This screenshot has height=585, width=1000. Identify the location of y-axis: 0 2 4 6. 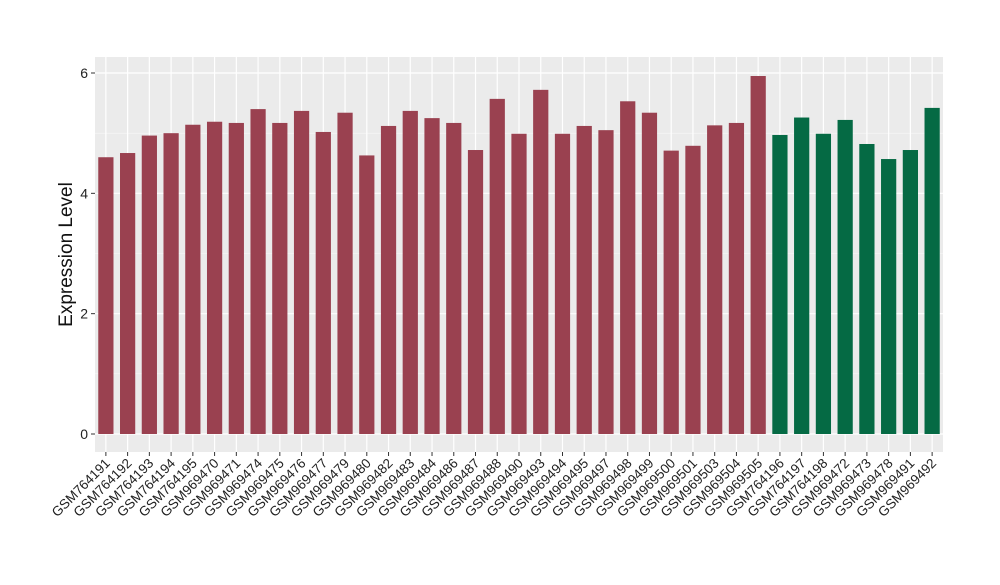
(87, 253).